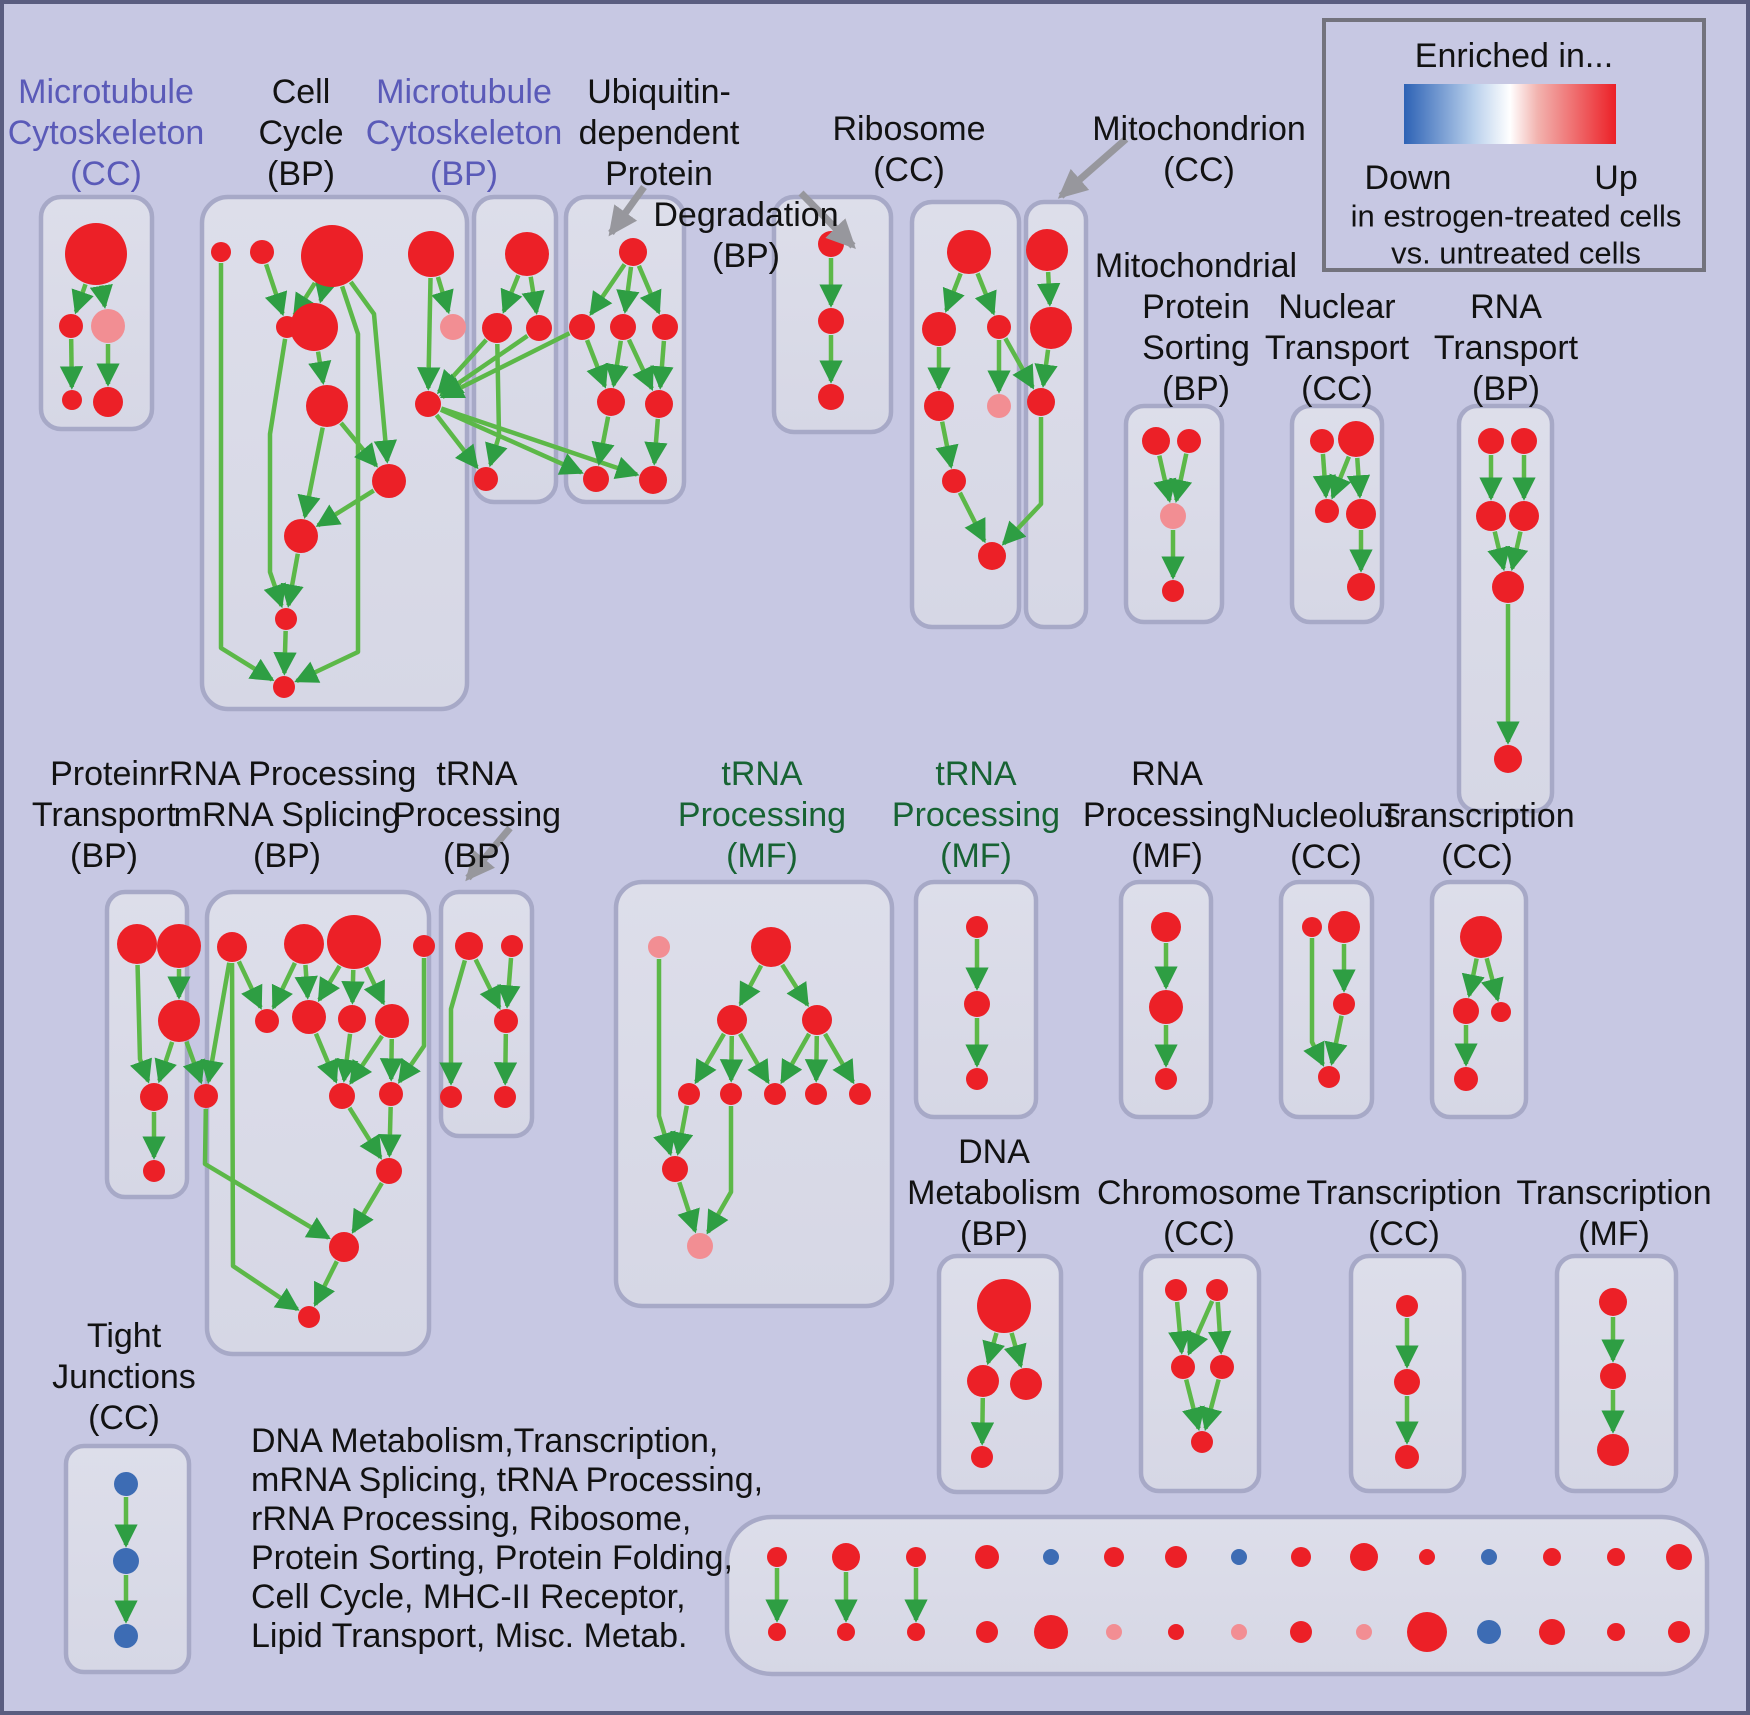 The width and height of the screenshot is (1750, 1715). What do you see at coordinates (762, 856) in the screenshot?
I see `label-trna-processing-mf1-line3: (MF)` at bounding box center [762, 856].